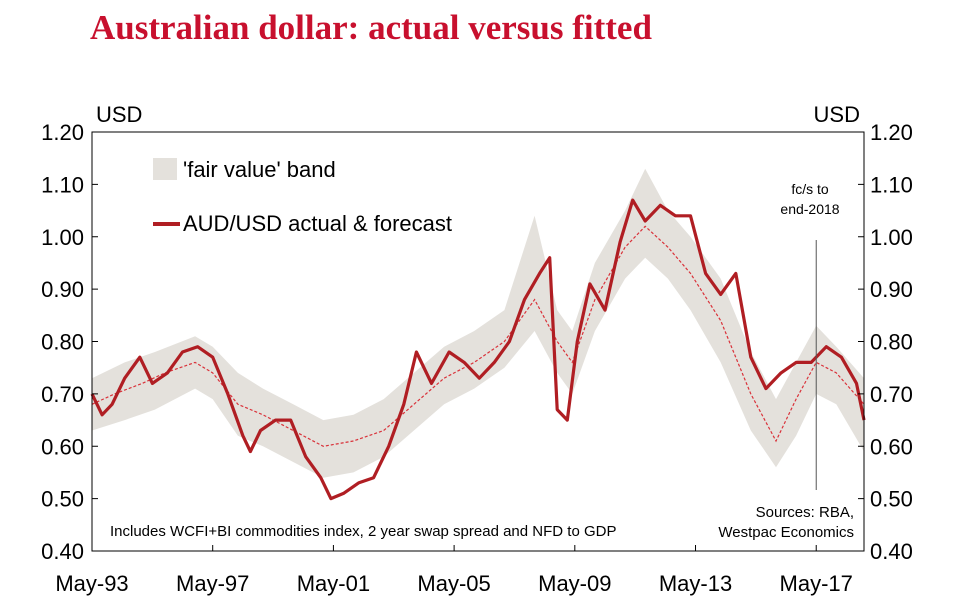  What do you see at coordinates (805, 512) in the screenshot?
I see `source-line-1: Sources: RBA,` at bounding box center [805, 512].